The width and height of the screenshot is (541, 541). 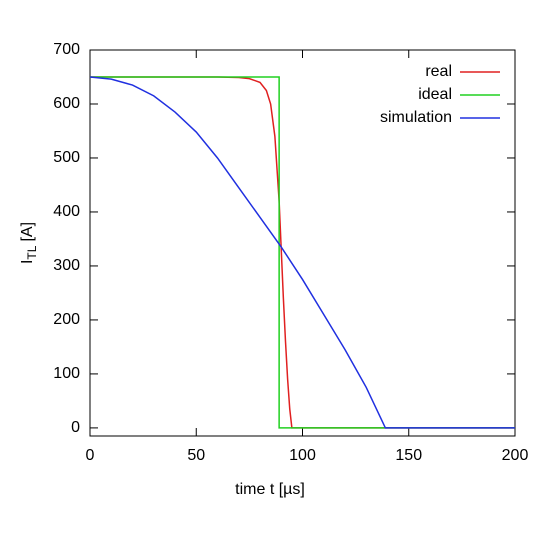 I want to click on y-tick-label: 600, so click(x=66, y=103).